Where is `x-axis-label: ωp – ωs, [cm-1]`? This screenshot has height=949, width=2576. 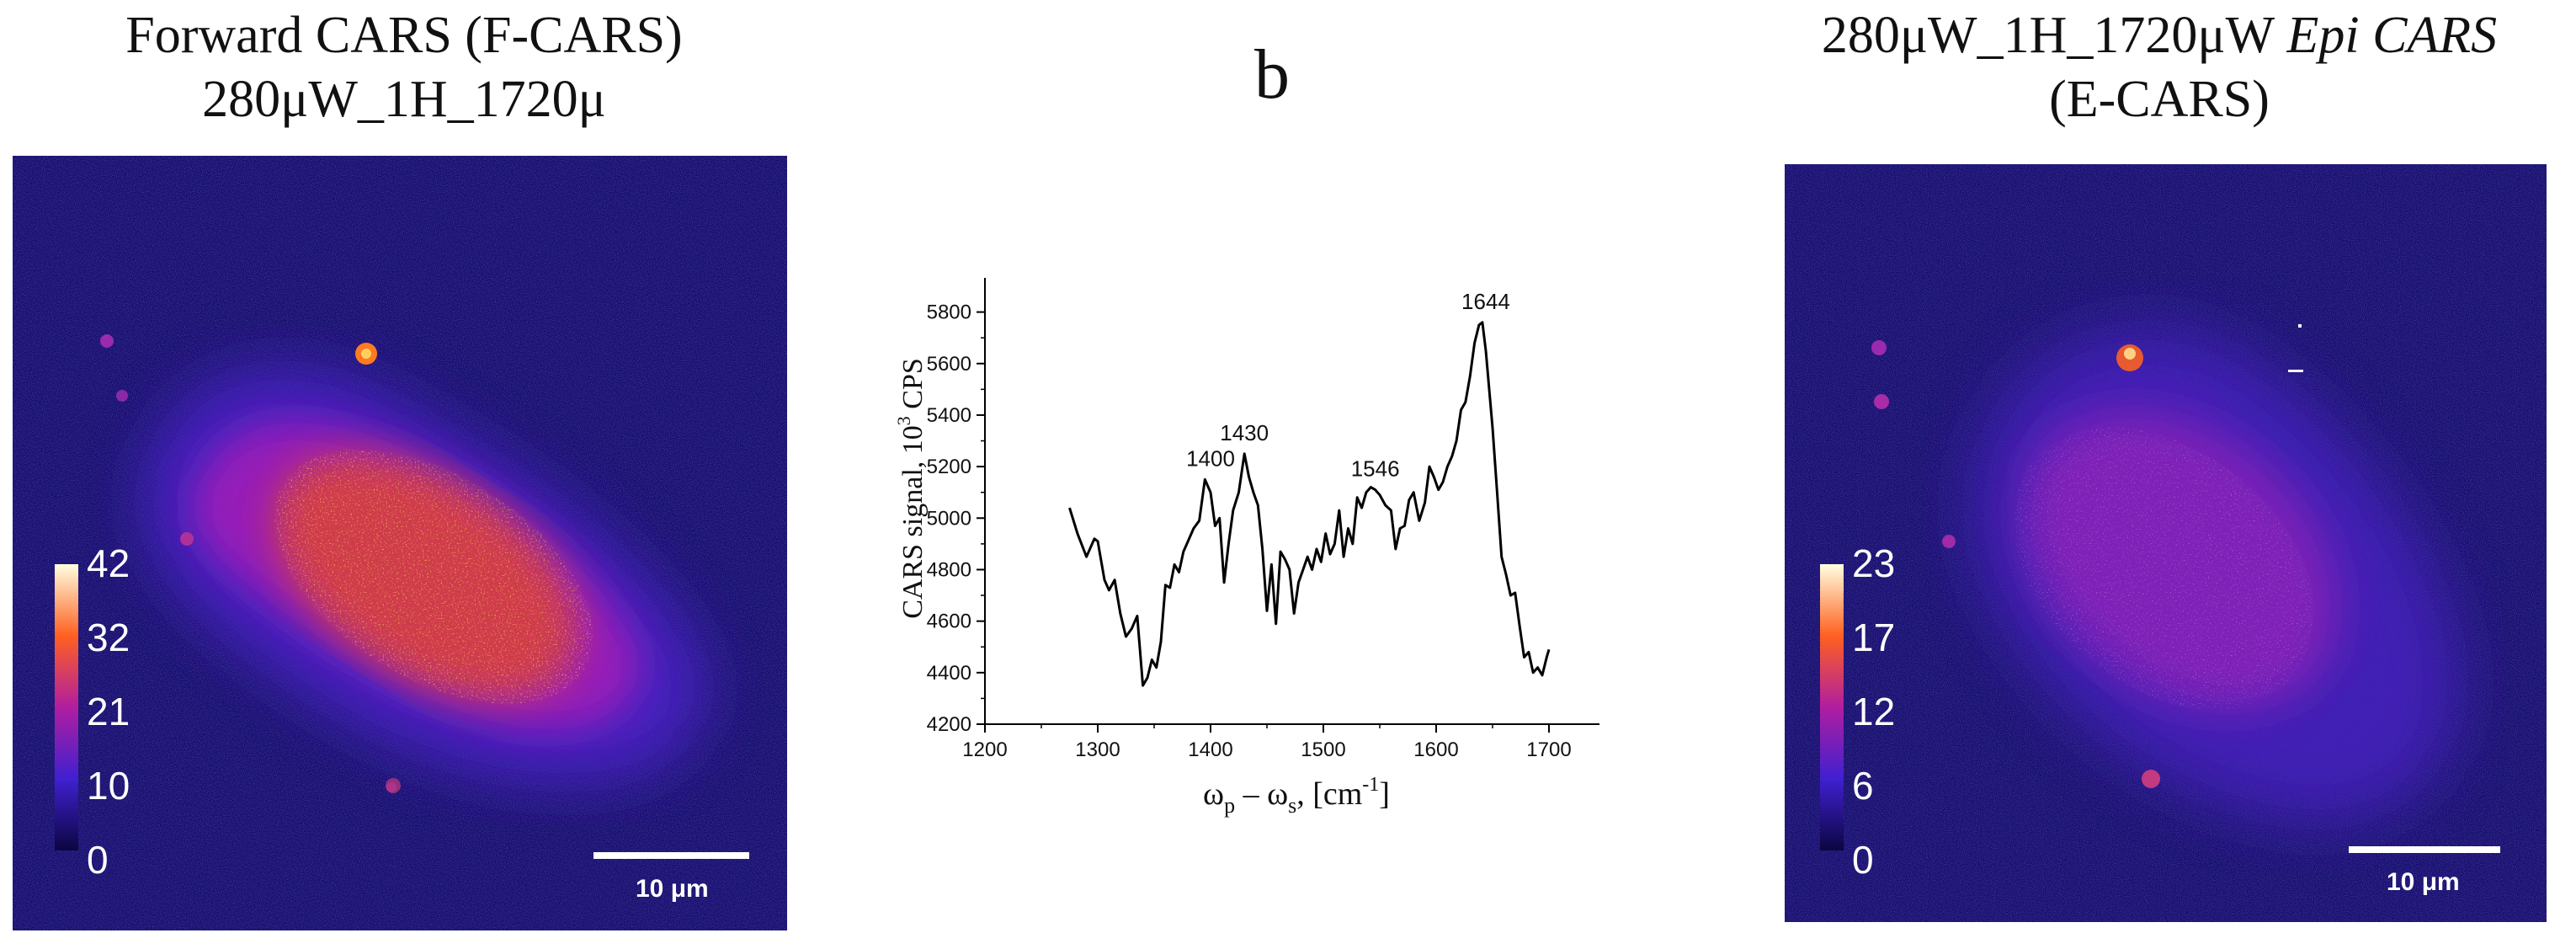 x-axis-label: ωp – ωs, [cm-1] is located at coordinates (1296, 796).